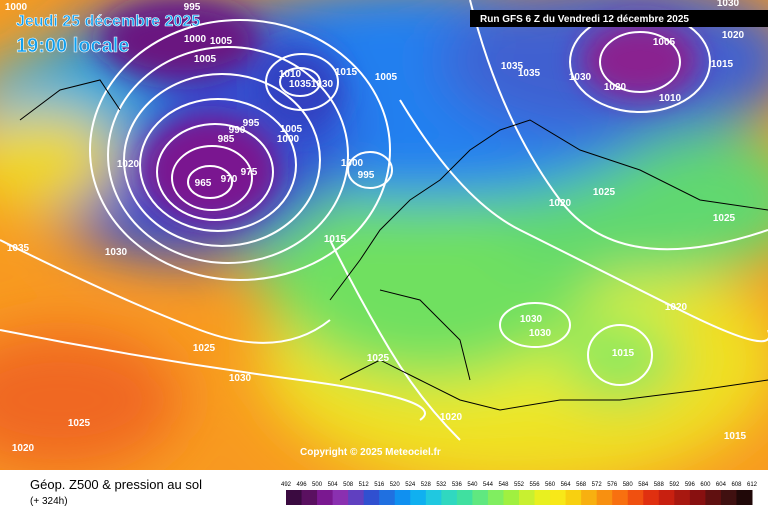  I want to click on colorbar-tick-label: 516, so click(379, 485).